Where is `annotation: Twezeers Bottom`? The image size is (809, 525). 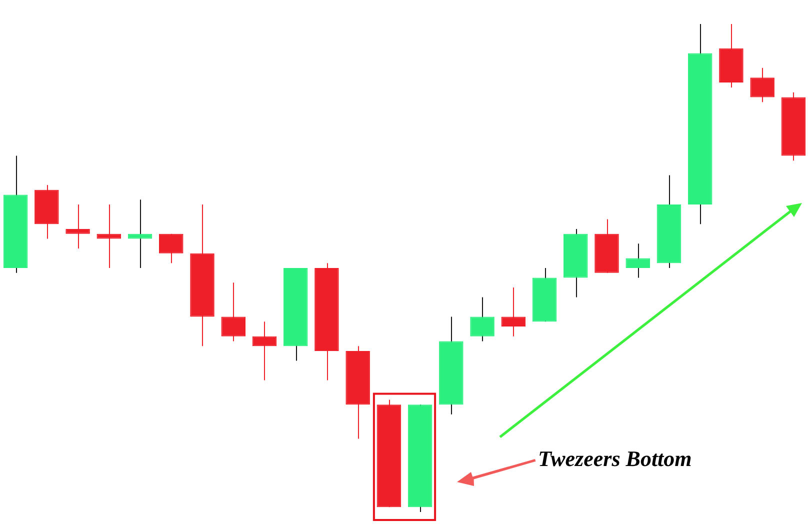
annotation: Twezeers Bottom is located at coordinates (615, 459).